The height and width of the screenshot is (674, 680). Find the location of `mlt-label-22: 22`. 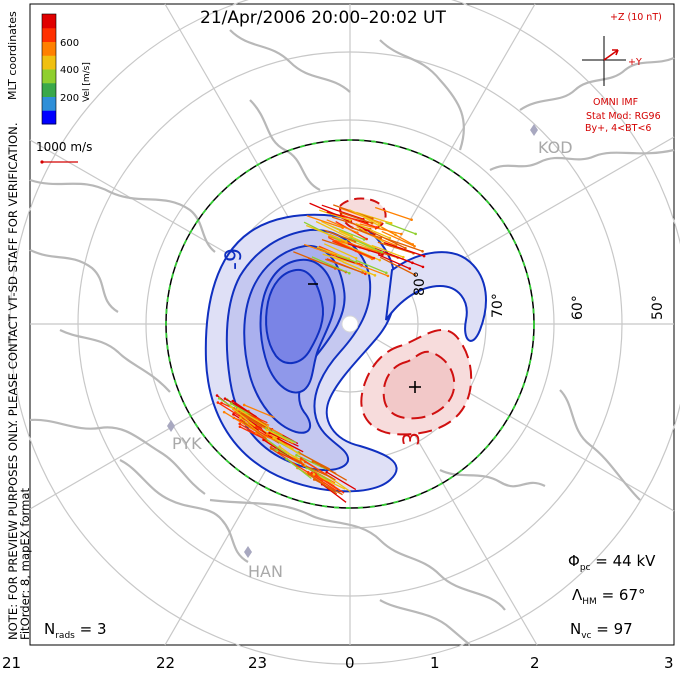

mlt-label-22: 22 is located at coordinates (166, 663).